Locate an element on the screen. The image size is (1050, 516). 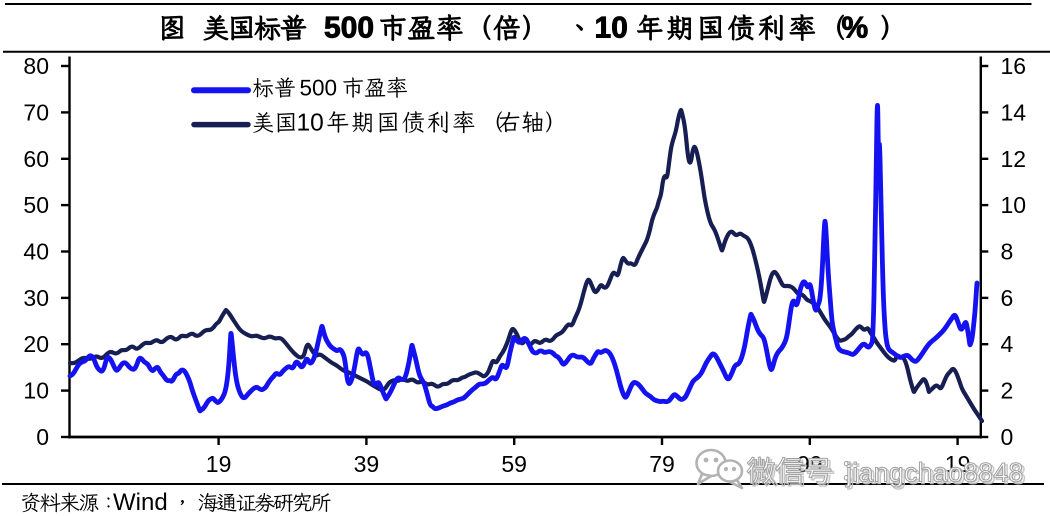
svg-text: 30 is located at coordinates (36, 298).